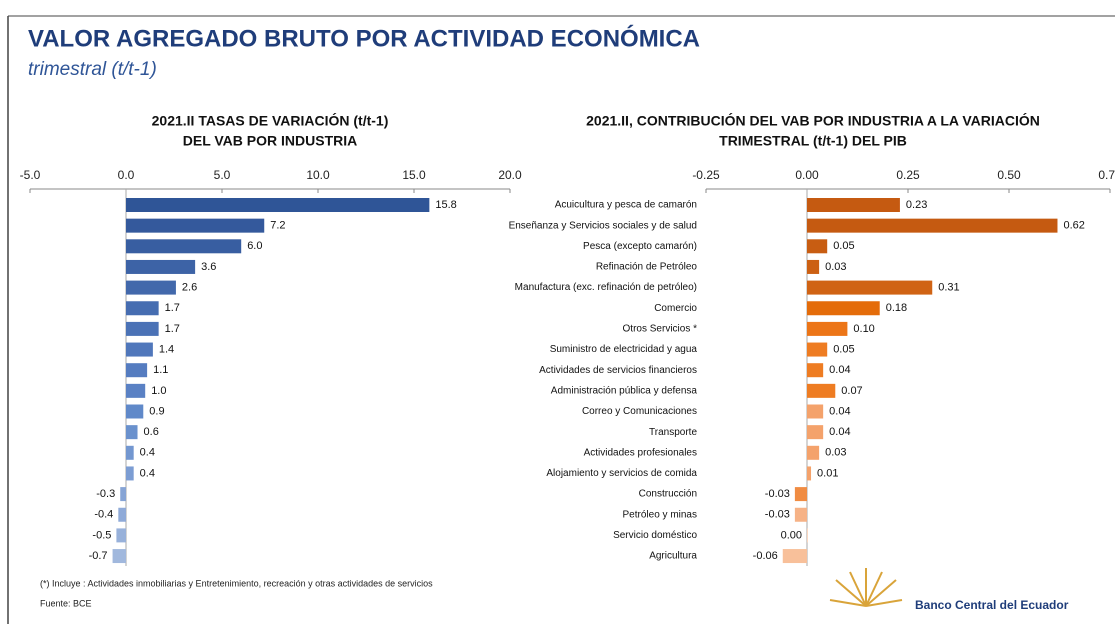  Describe the element at coordinates (172, 308) in the screenshot. I see `value-label: 1.7` at that location.